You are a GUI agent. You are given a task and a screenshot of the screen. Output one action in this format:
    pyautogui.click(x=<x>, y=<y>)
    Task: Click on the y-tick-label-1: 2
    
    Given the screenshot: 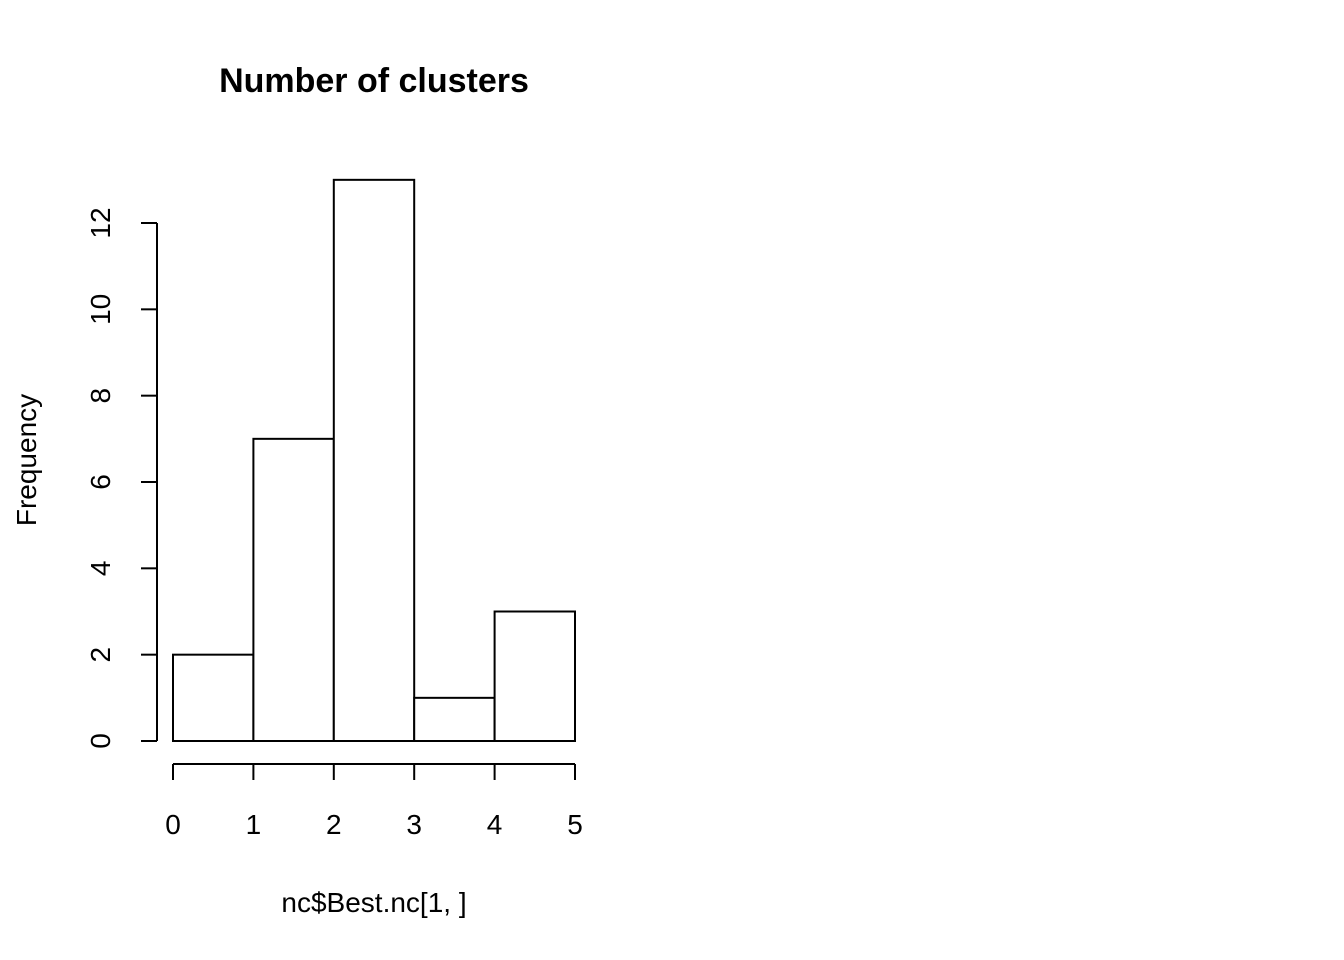 What is the action you would take?
    pyautogui.click(x=100, y=655)
    